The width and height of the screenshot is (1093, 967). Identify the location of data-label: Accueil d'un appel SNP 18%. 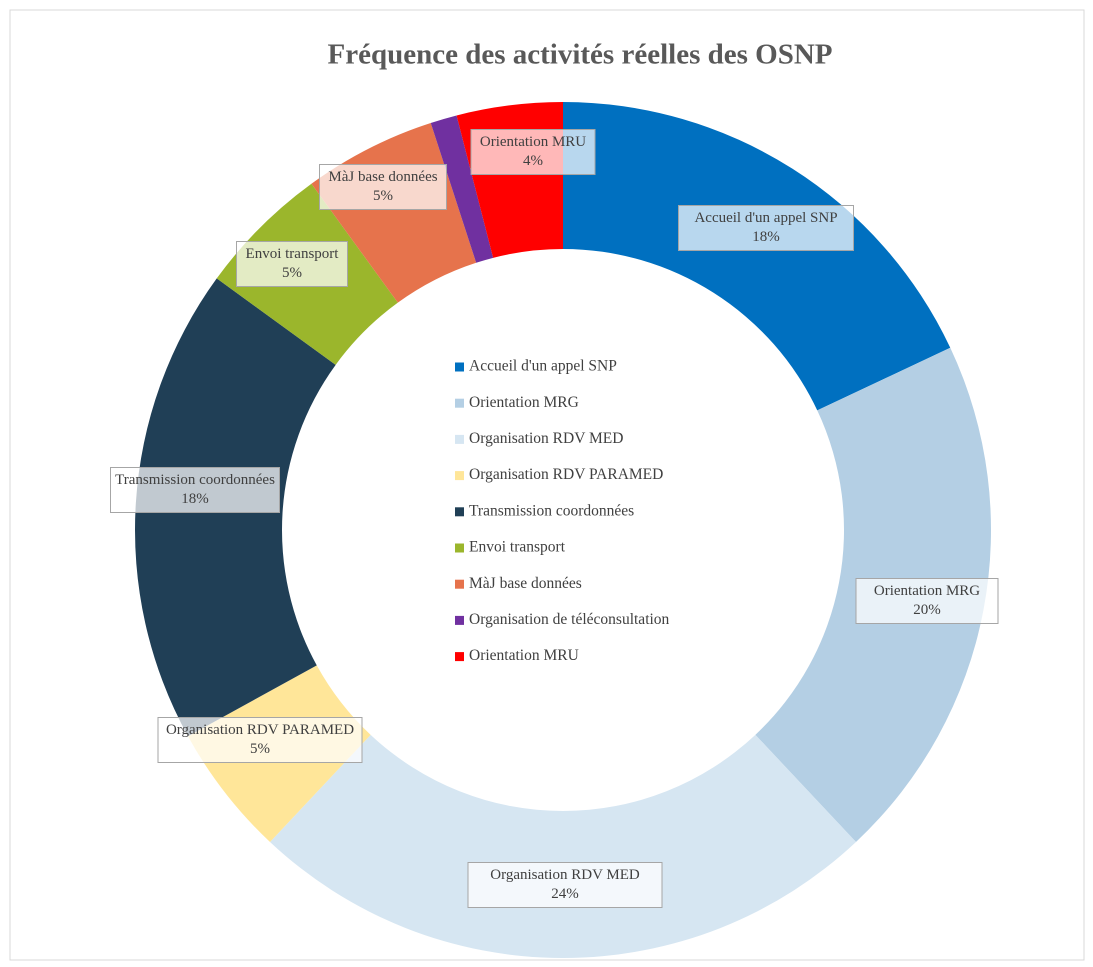
(766, 228).